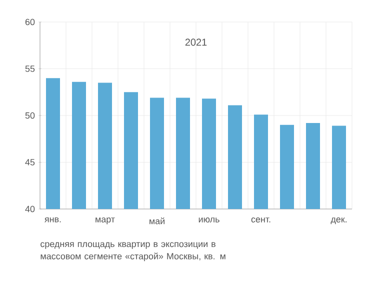 The image size is (371, 302). What do you see at coordinates (30, 22) in the screenshot?
I see `y-tick-label: 60` at bounding box center [30, 22].